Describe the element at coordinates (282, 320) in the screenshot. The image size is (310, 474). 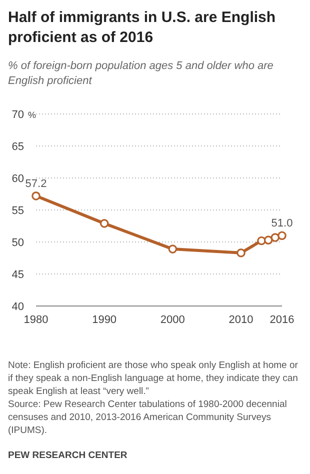
I see `x-tick-label: 2016` at that location.